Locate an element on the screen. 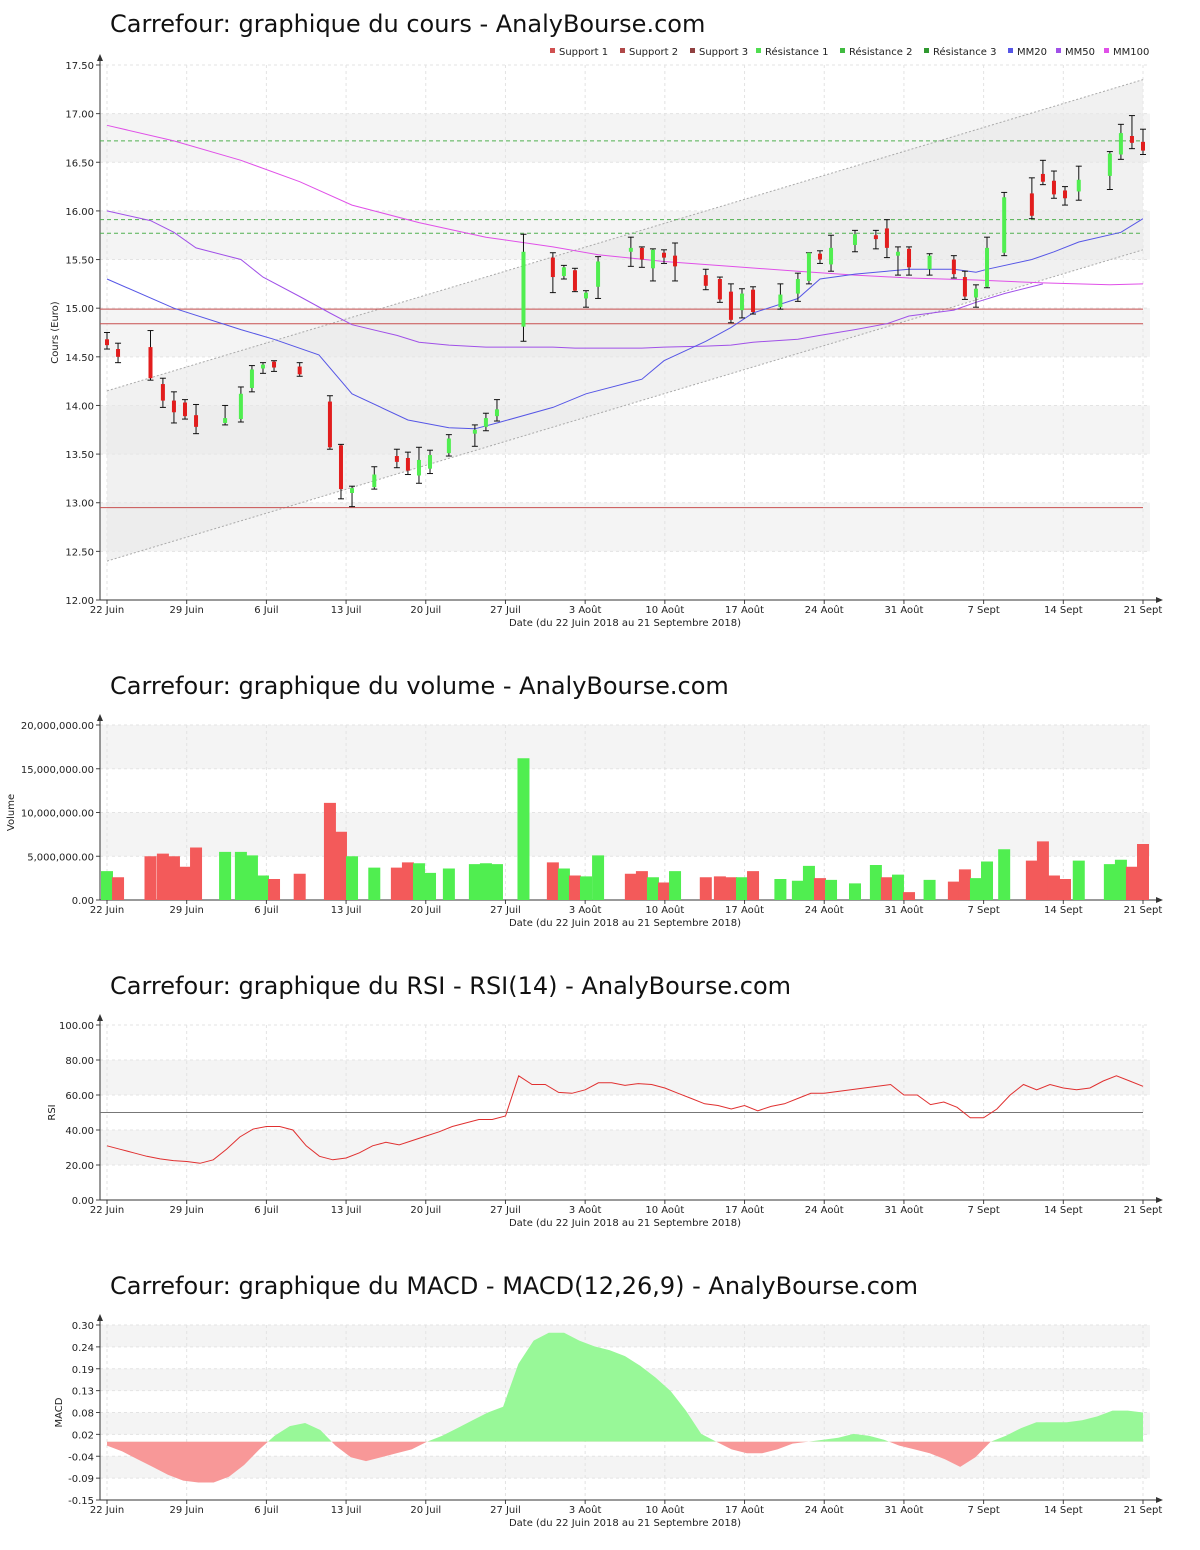 The height and width of the screenshot is (1550, 1200). x-tick-label: 7 Sept is located at coordinates (983, 610).